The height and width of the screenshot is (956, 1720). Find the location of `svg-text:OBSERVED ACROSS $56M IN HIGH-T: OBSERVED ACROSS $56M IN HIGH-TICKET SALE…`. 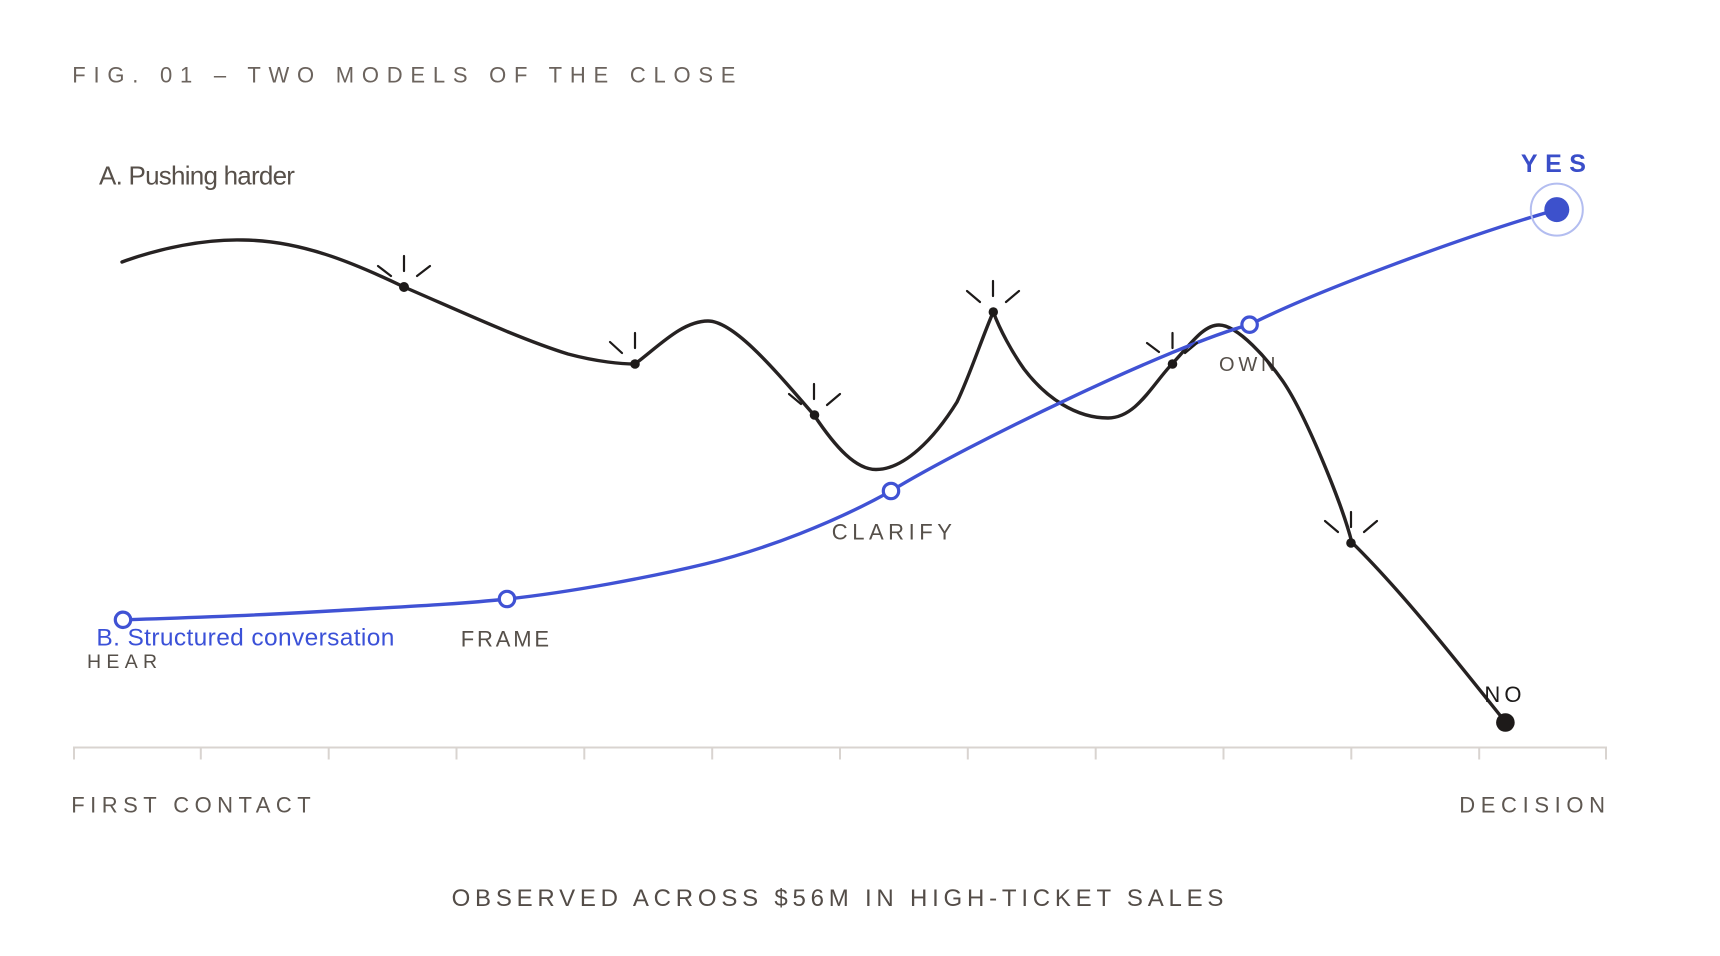

svg-text:OBSERVED ACROSS $56M IN HIGH-T: OBSERVED ACROSS $56M IN HIGH-TICKET SALE… is located at coordinates (840, 898).